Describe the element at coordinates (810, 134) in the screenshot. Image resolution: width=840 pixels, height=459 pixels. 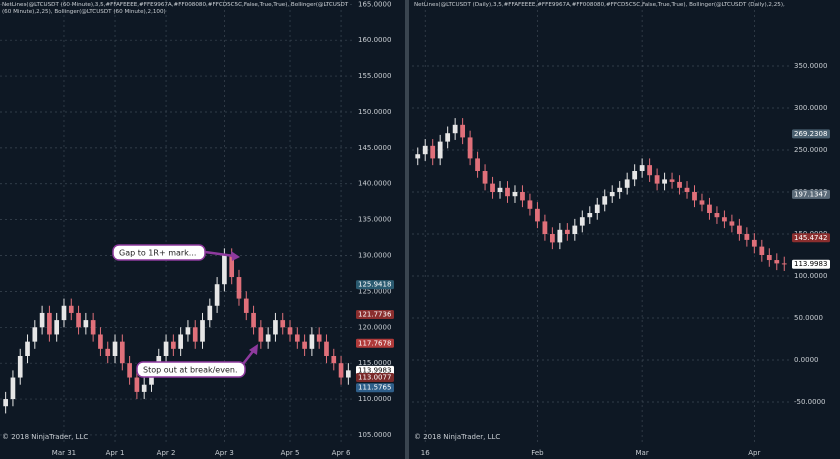
I see `price-flag-label: 269.2308` at that location.